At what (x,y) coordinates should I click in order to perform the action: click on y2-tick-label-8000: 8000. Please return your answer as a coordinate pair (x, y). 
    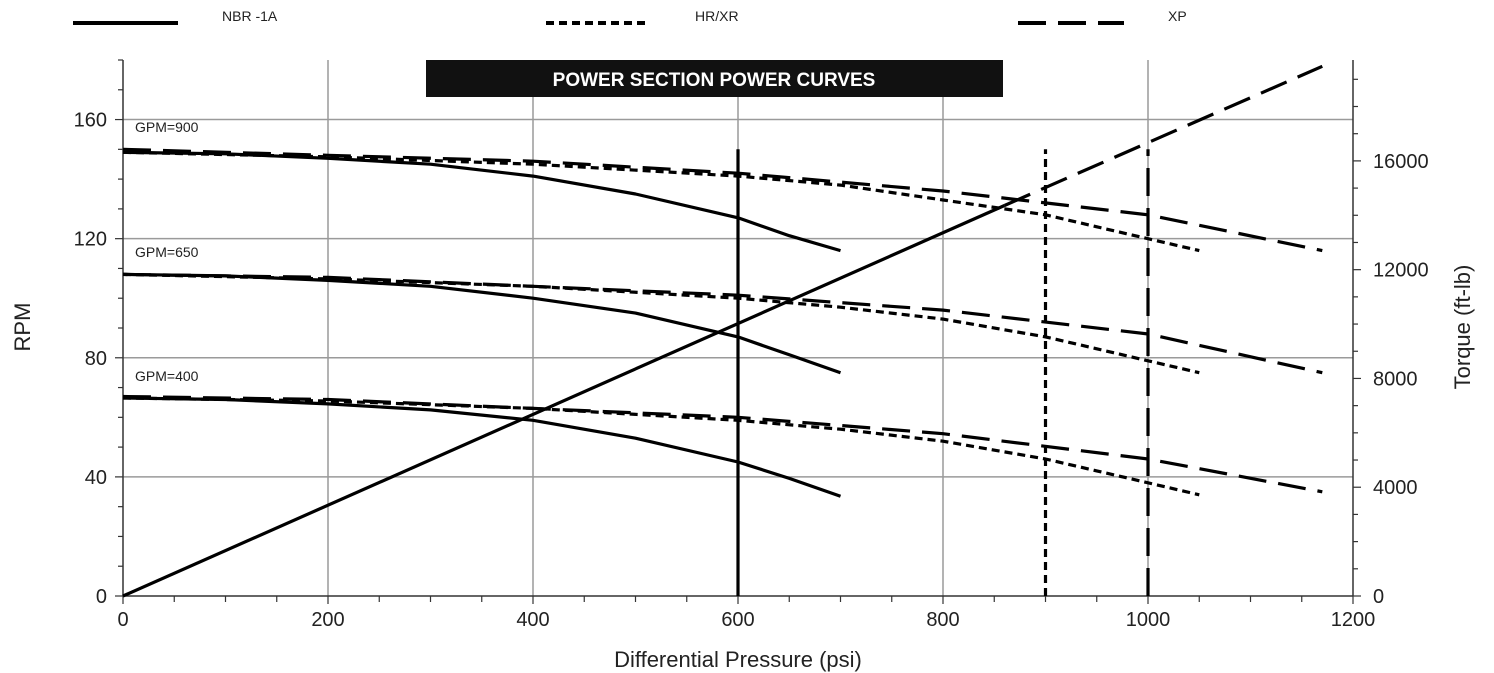
    Looking at the image, I should click on (1395, 379).